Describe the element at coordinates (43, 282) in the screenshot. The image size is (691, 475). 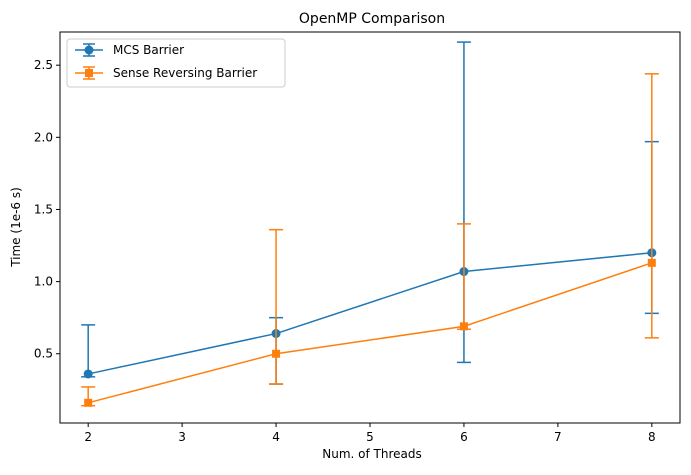
I see `y-tick-label: 1.0` at that location.